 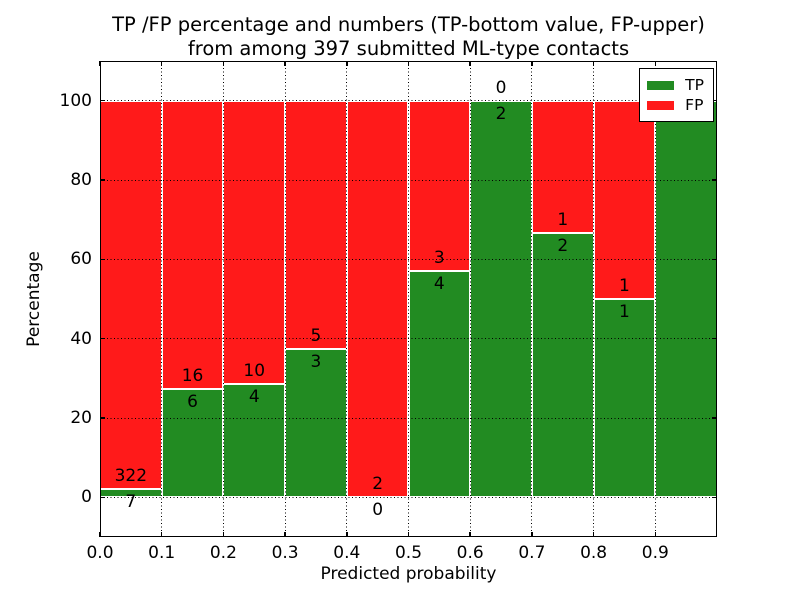 I want to click on y-tick-label: 40, so click(x=81, y=338).